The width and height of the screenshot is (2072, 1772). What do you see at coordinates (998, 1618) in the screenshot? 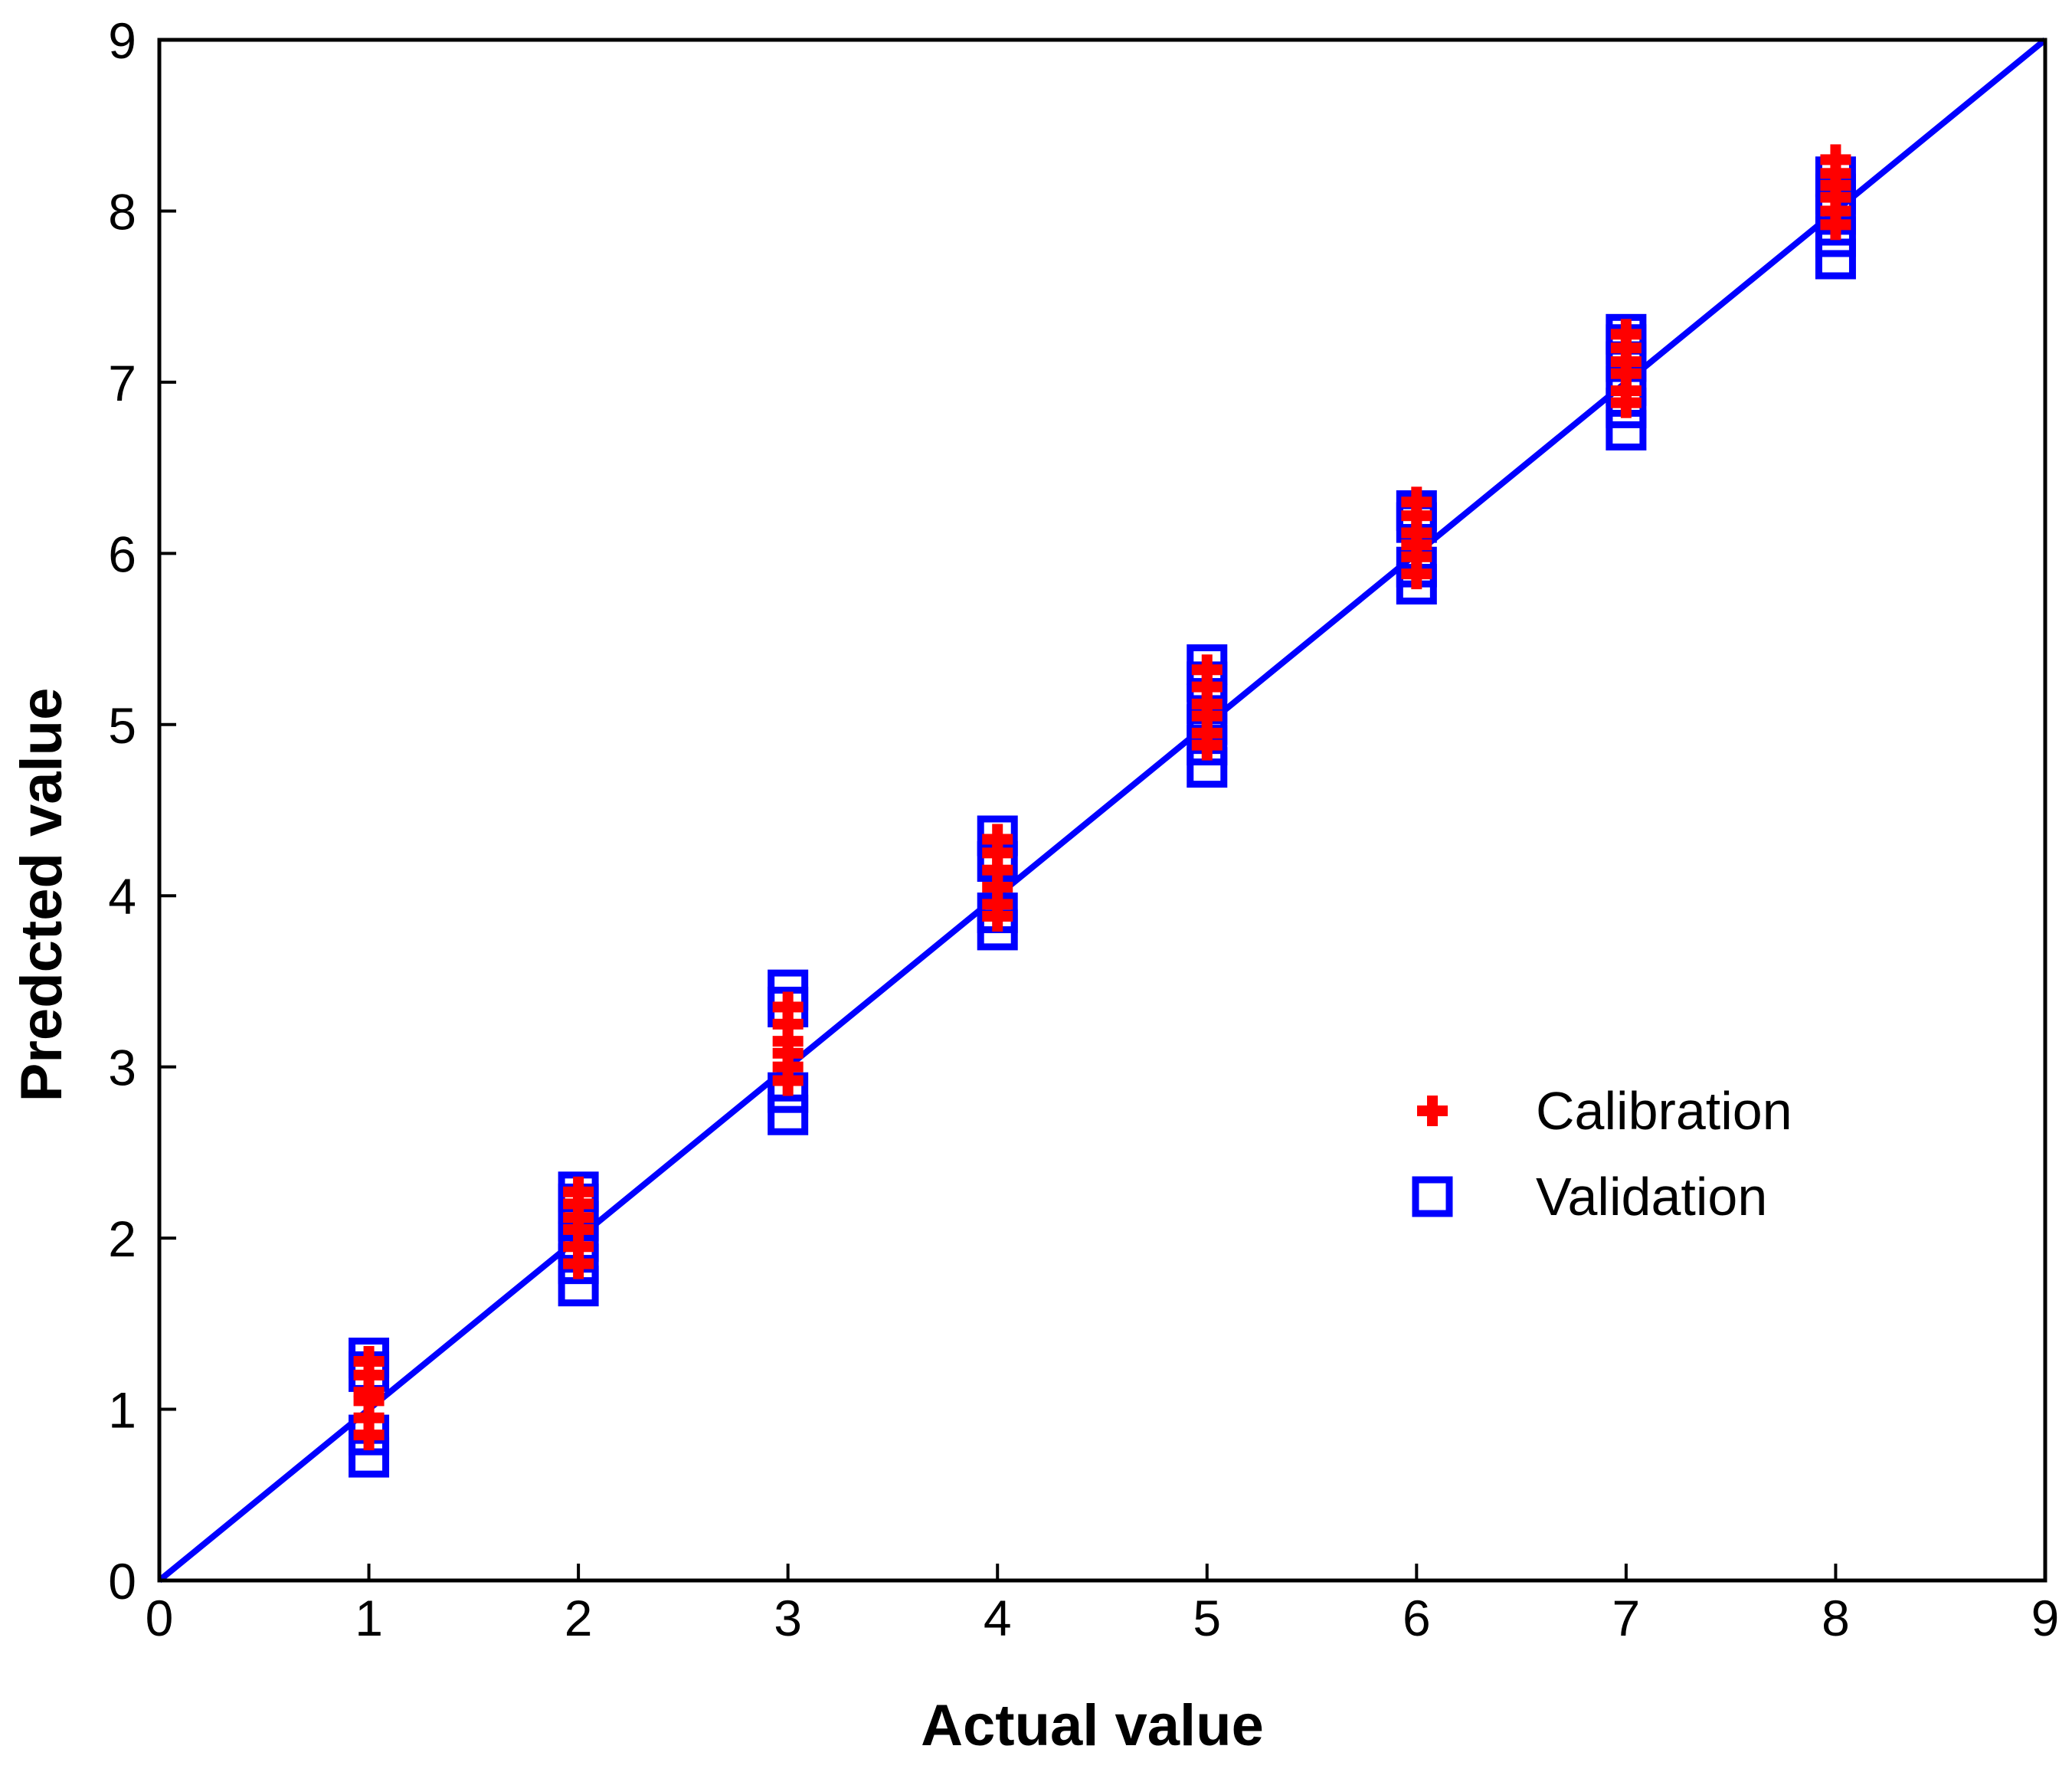
I see `x-tick-label: 4` at bounding box center [998, 1618].